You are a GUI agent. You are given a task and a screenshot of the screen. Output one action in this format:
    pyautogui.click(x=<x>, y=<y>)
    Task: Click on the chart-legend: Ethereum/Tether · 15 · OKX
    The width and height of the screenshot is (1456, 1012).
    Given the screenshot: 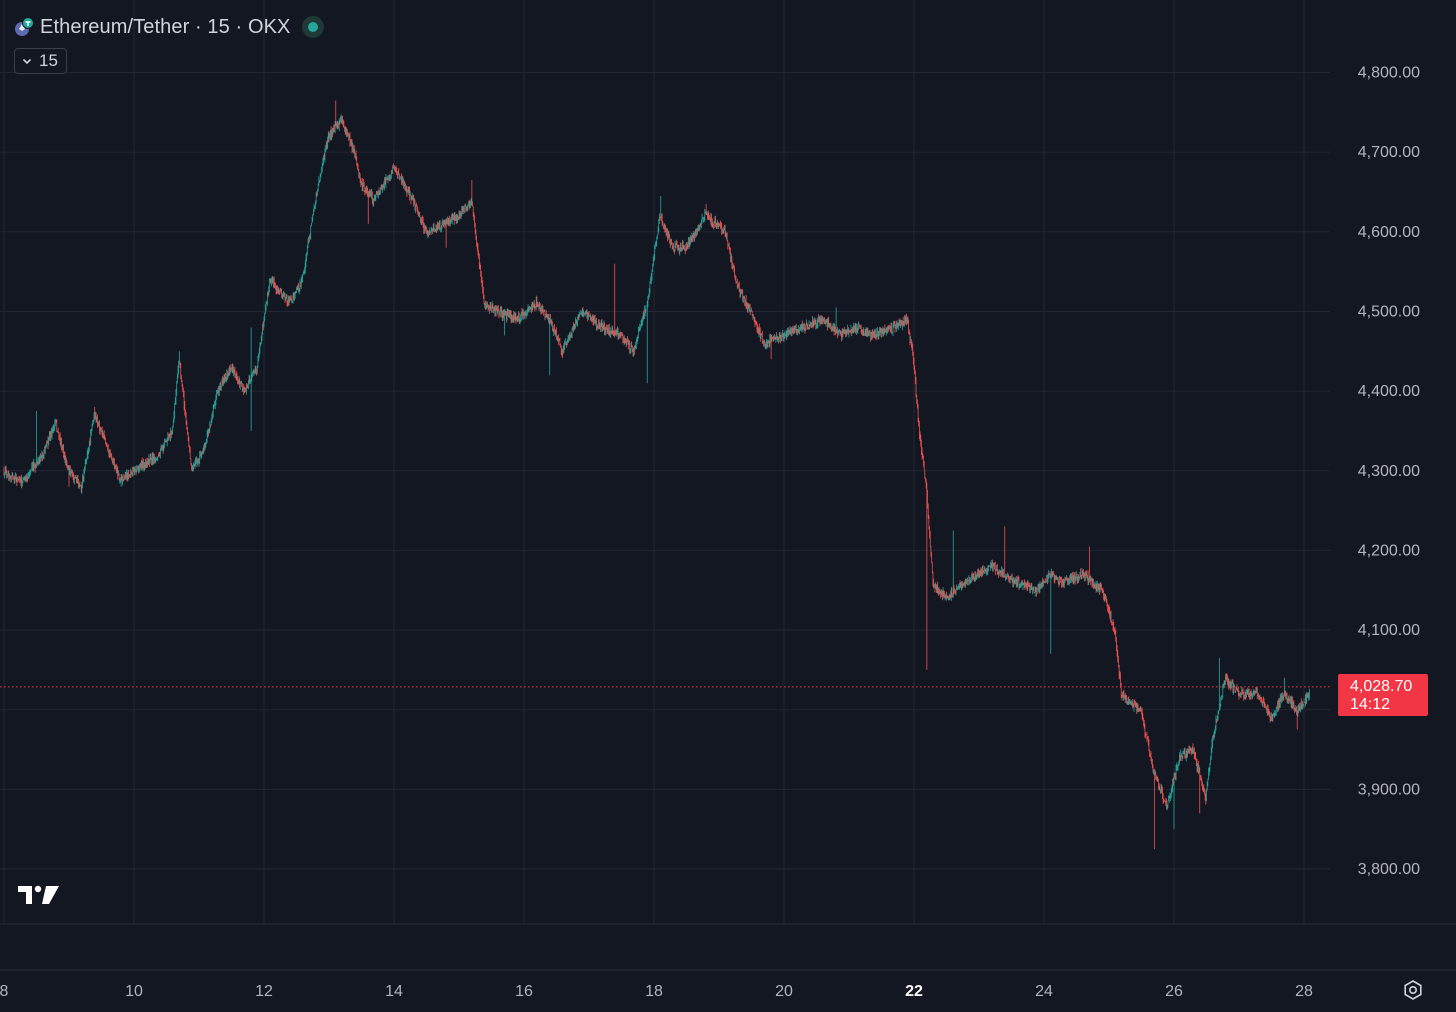 What is the action you would take?
    pyautogui.click(x=169, y=27)
    